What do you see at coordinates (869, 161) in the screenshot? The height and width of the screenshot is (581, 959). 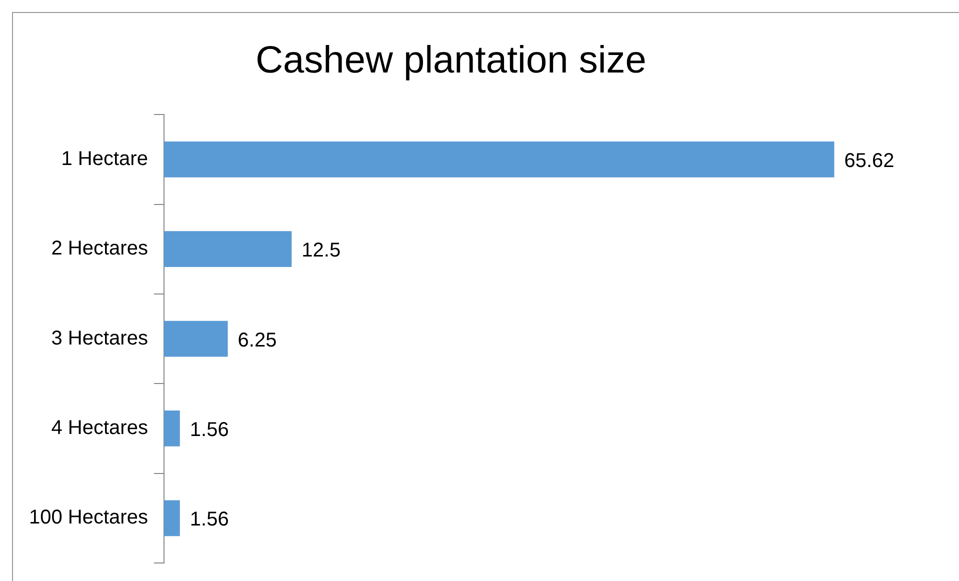 I see `data-label: 65.62` at bounding box center [869, 161].